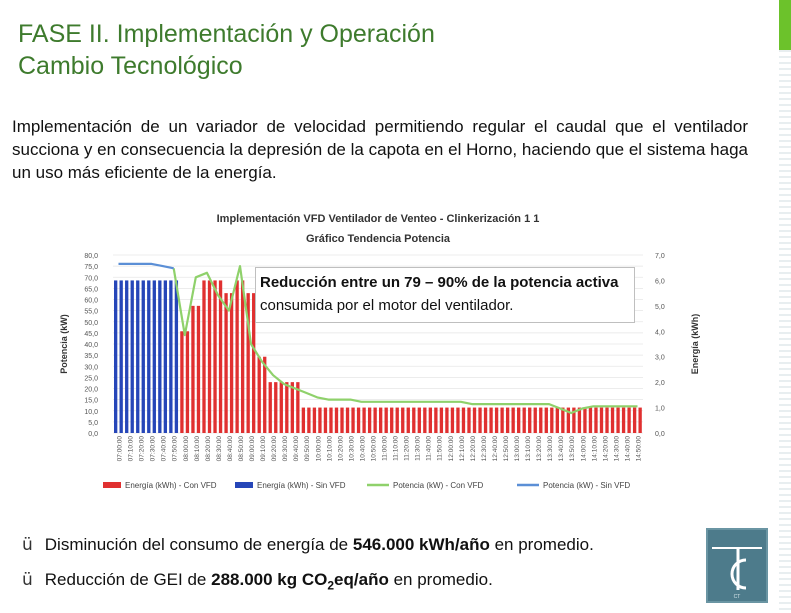 The height and width of the screenshot is (613, 791). Describe the element at coordinates (112, 485) in the screenshot. I see `legend-swatch` at that location.